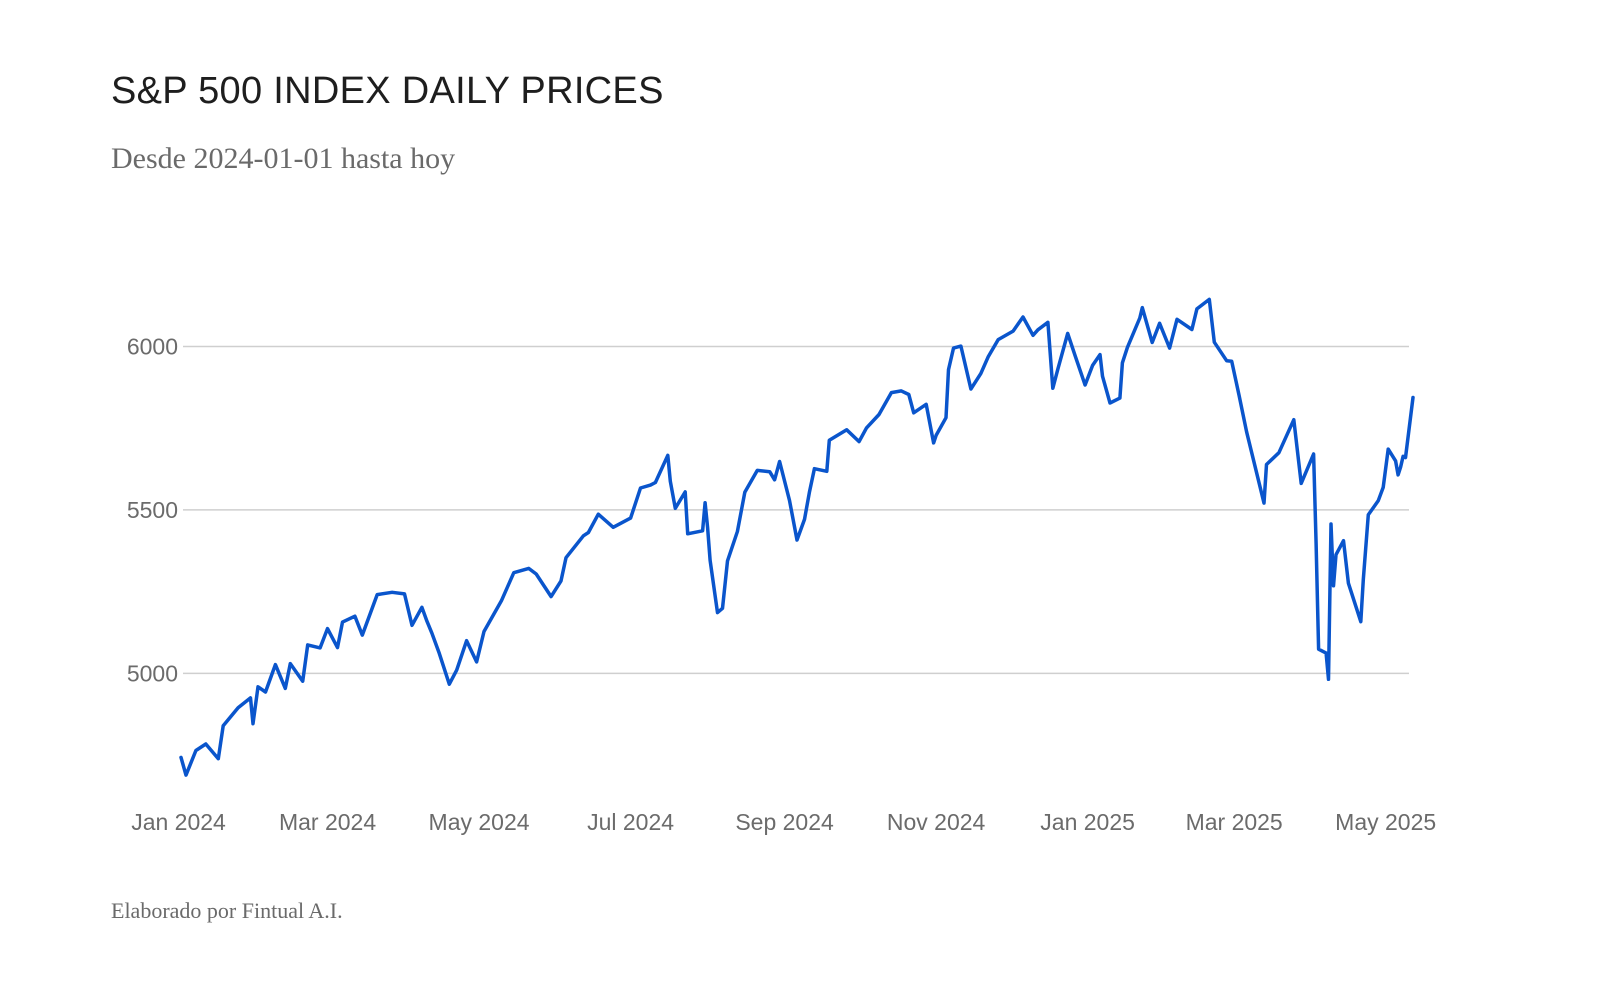  Describe the element at coordinates (479, 822) in the screenshot. I see `x-tick-label: May 2024` at that location.